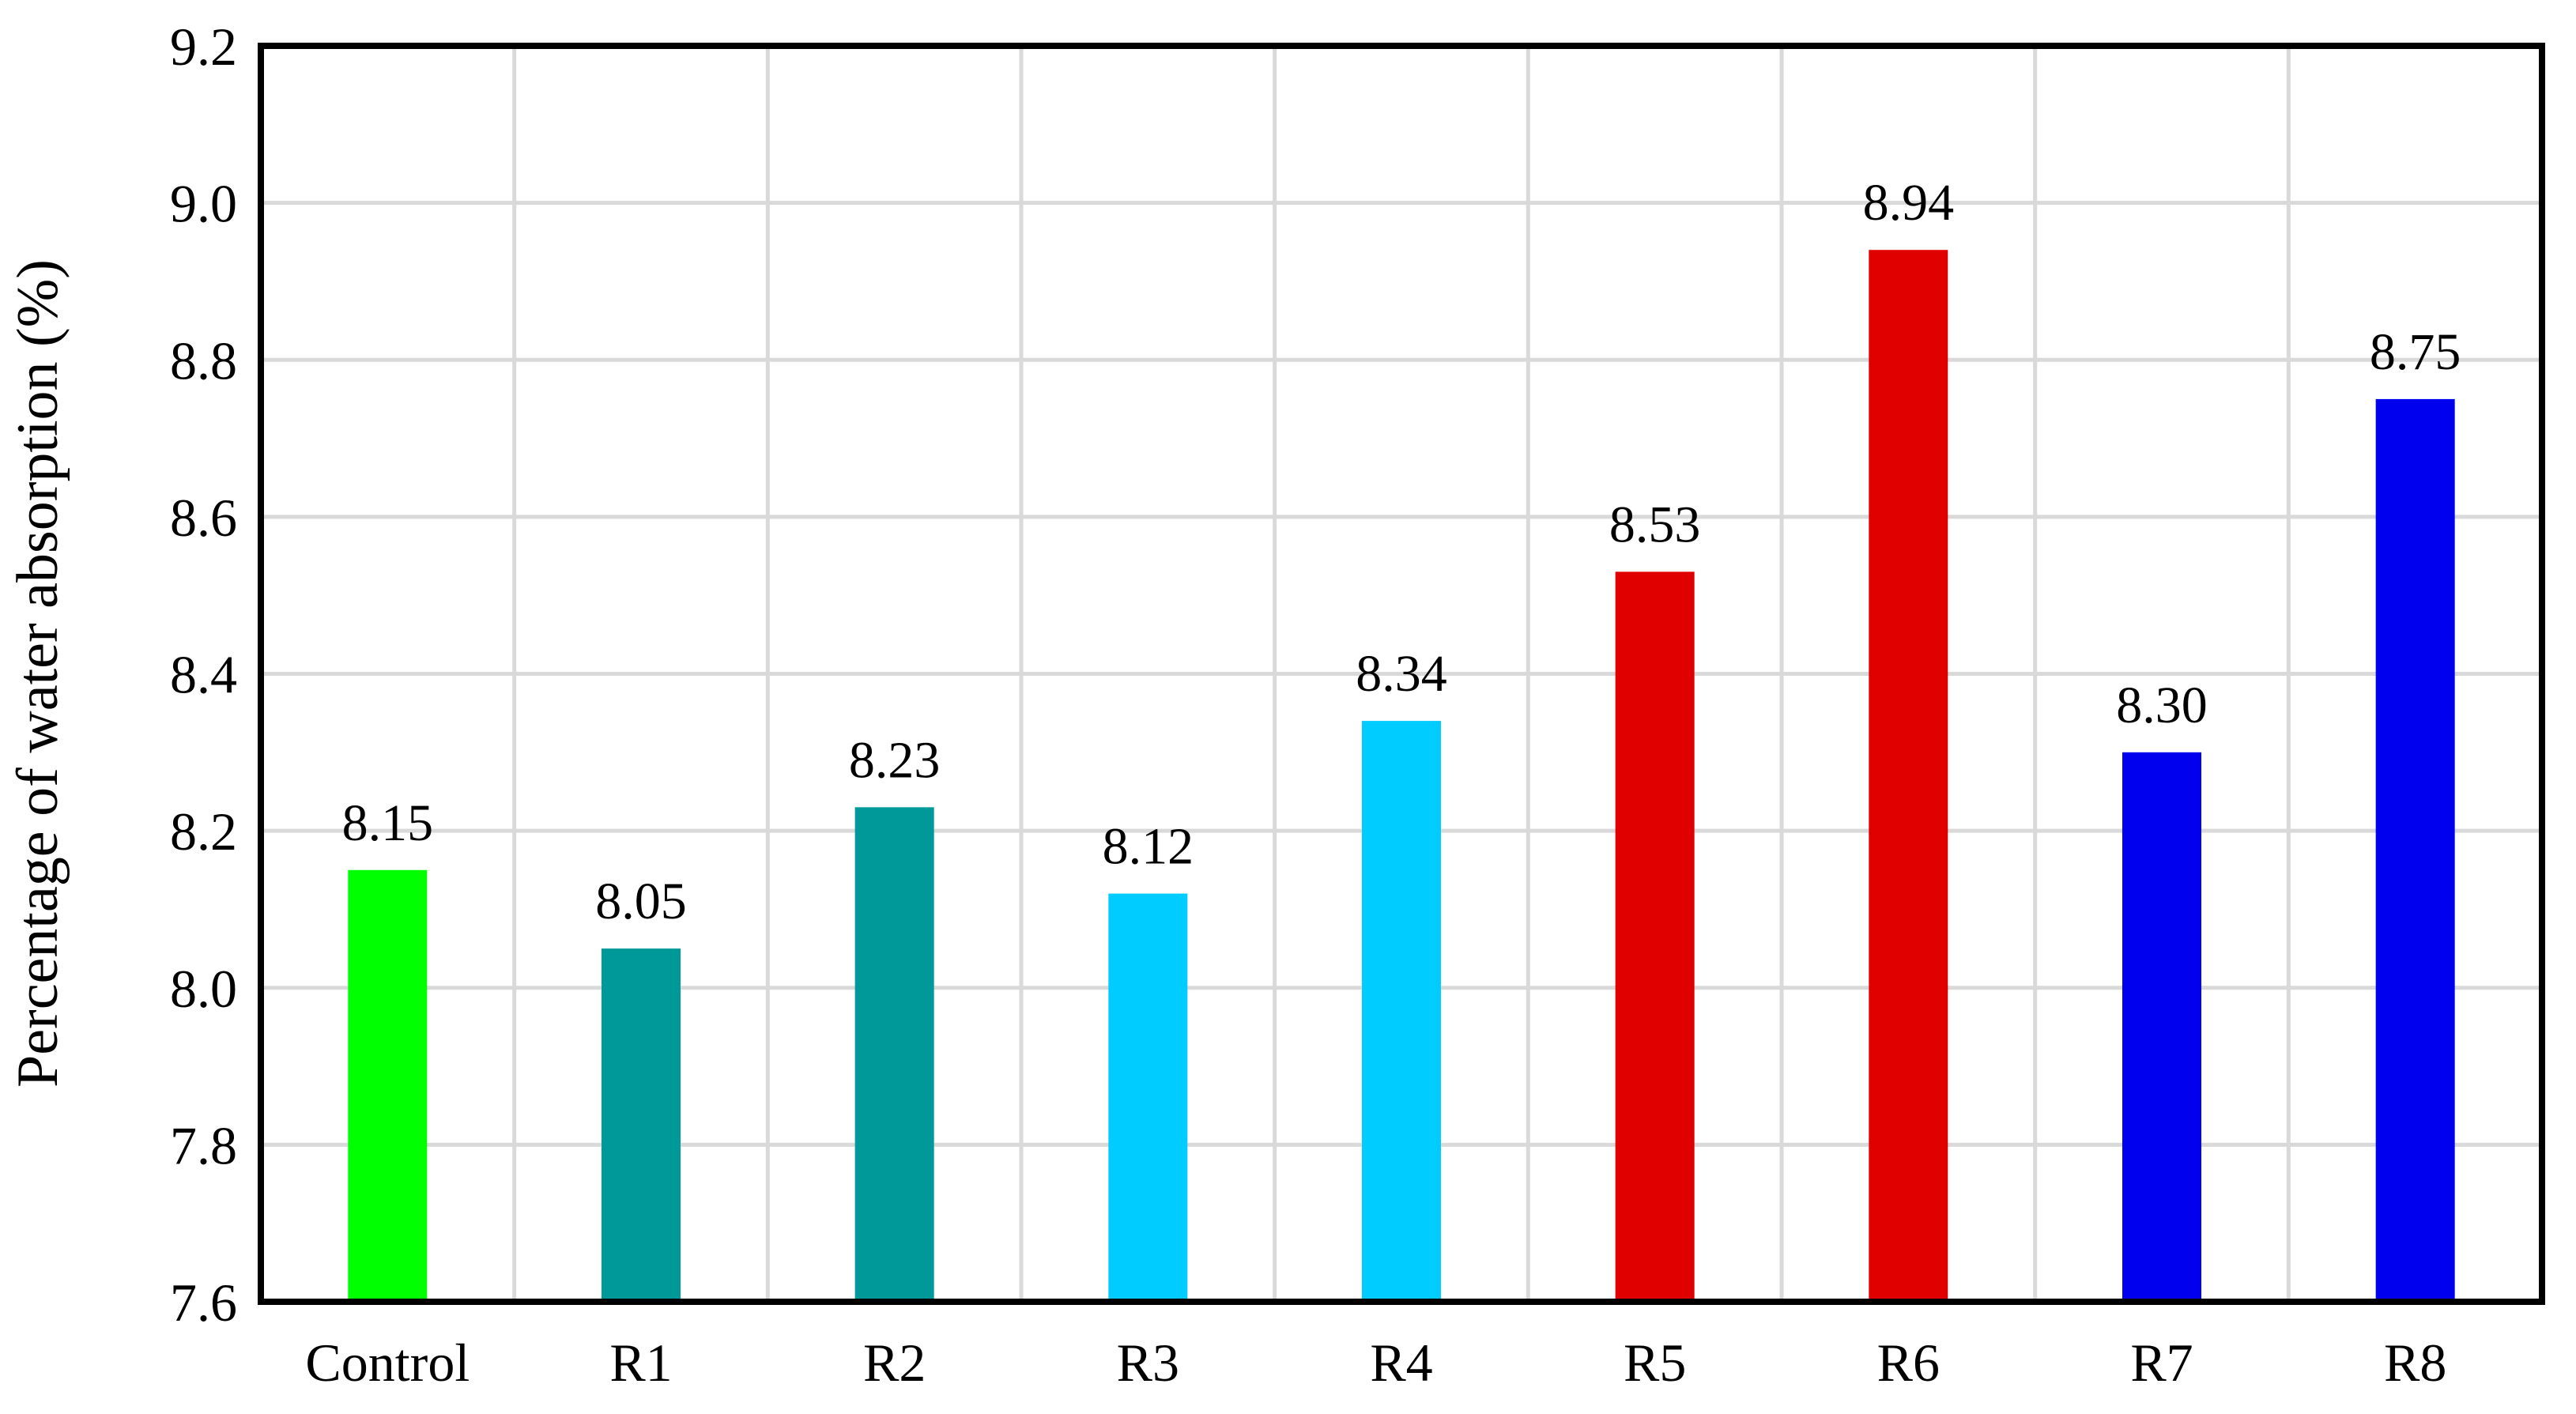 The image size is (2576, 1414). What do you see at coordinates (203, 1145) in the screenshot?
I see `y-tick-label: 7.8` at bounding box center [203, 1145].